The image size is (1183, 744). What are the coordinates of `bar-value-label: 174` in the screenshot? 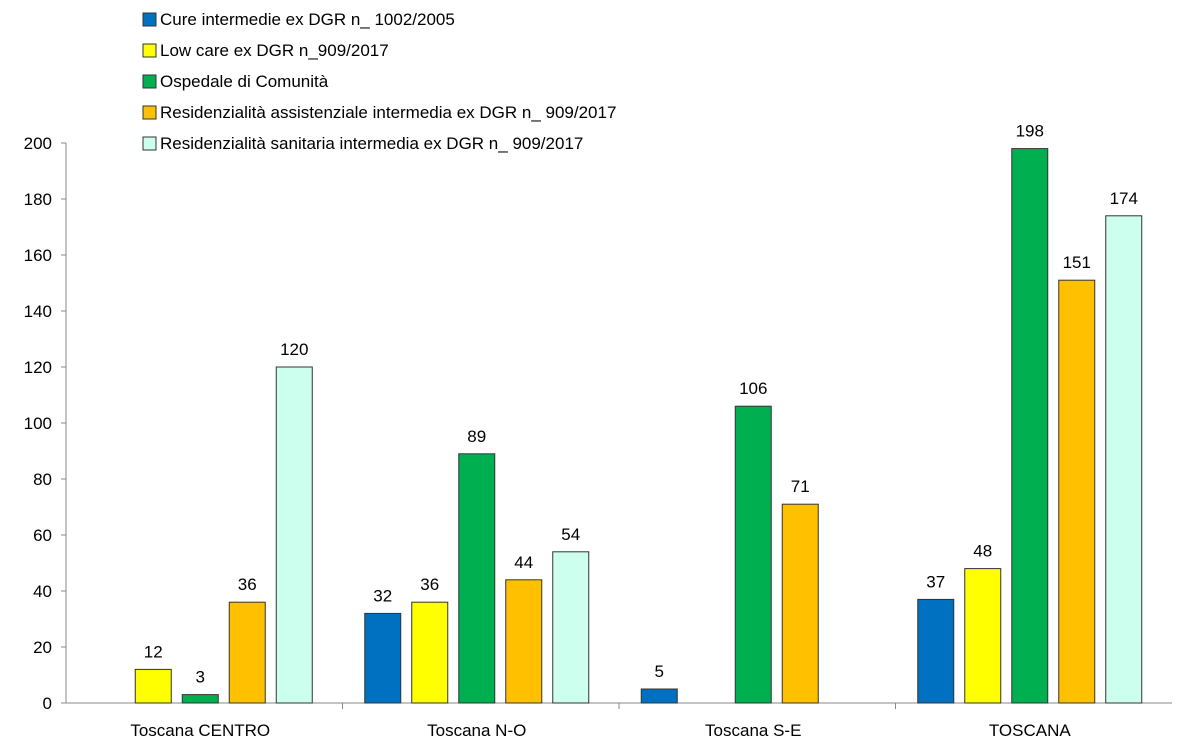 It's located at (1124, 198).